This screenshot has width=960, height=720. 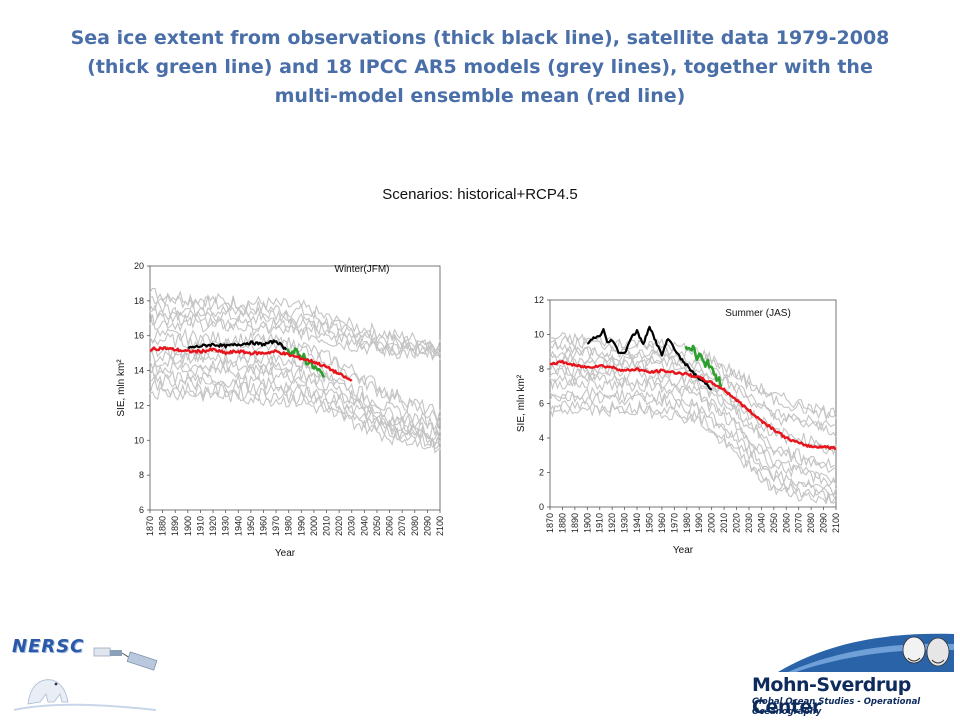 I want to click on portrait-icon, so click(x=926, y=651).